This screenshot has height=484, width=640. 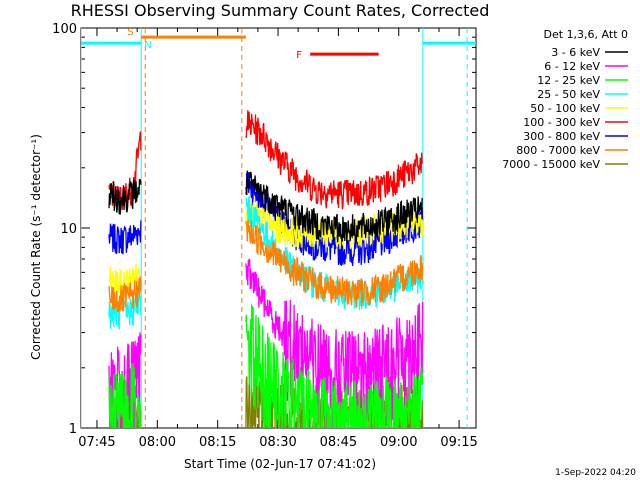 What do you see at coordinates (565, 108) in the screenshot?
I see `legend-item-label: 50 - 100 keV` at bounding box center [565, 108].